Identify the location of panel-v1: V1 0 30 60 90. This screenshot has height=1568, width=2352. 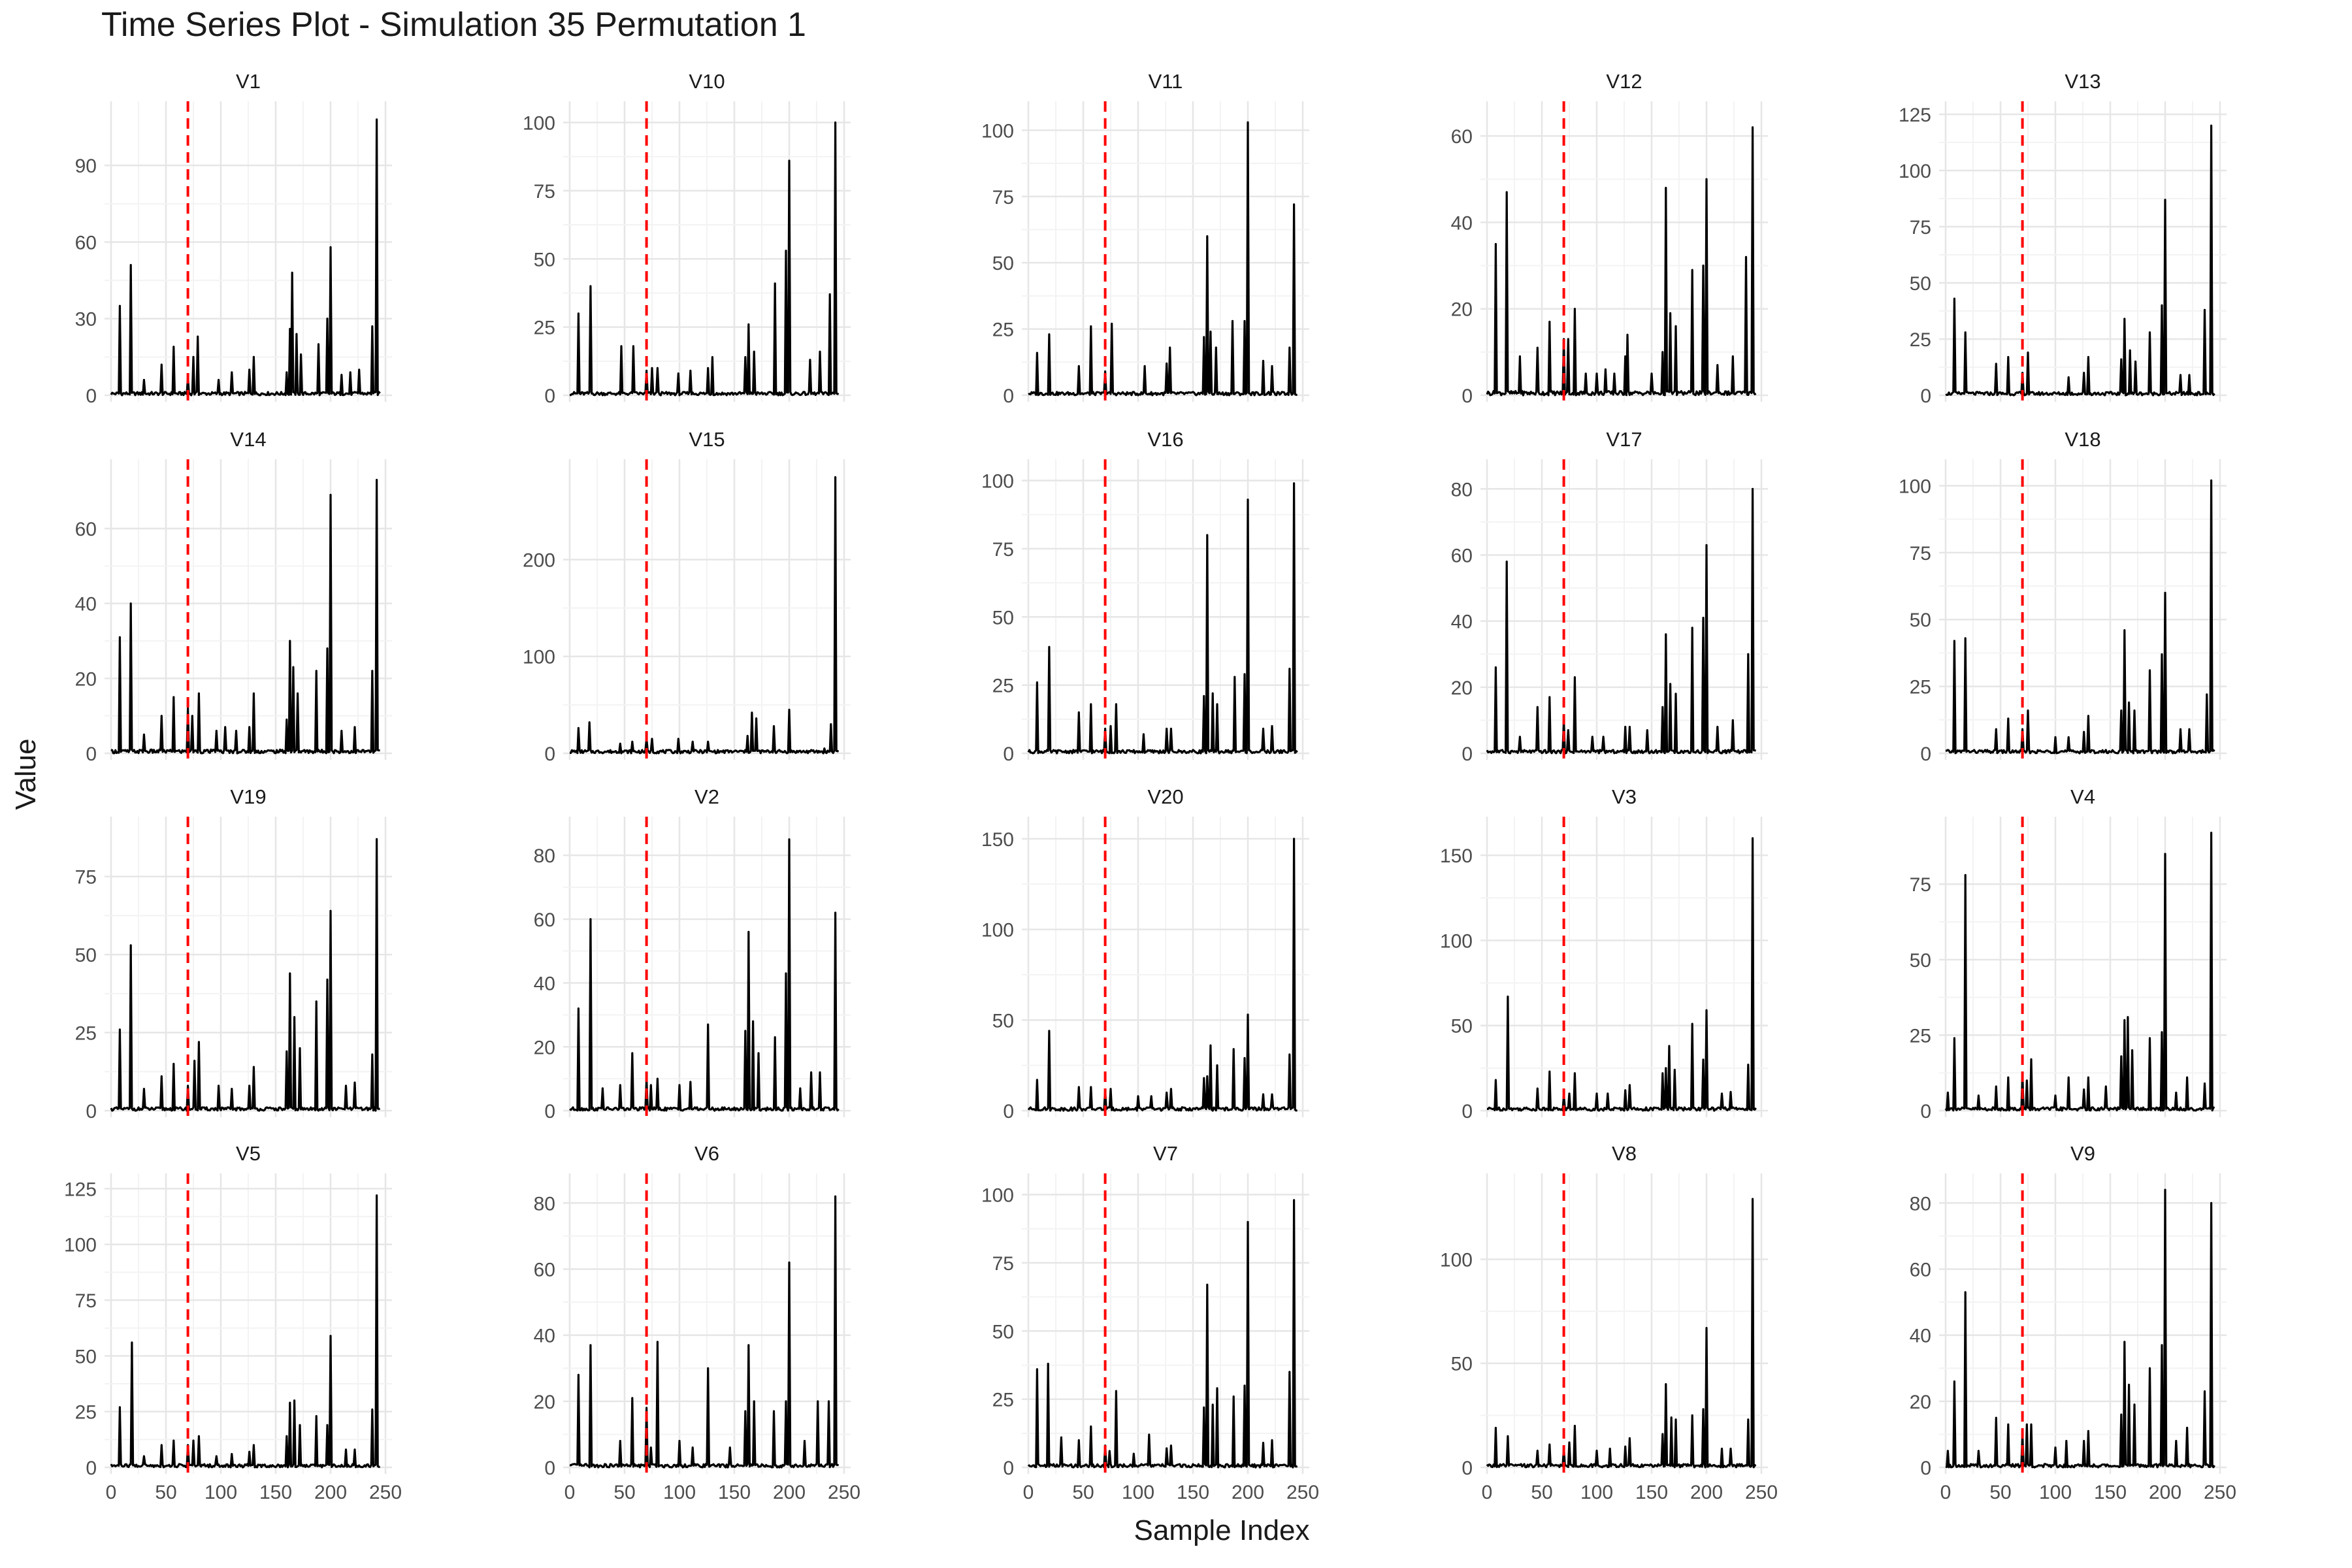
(233, 238).